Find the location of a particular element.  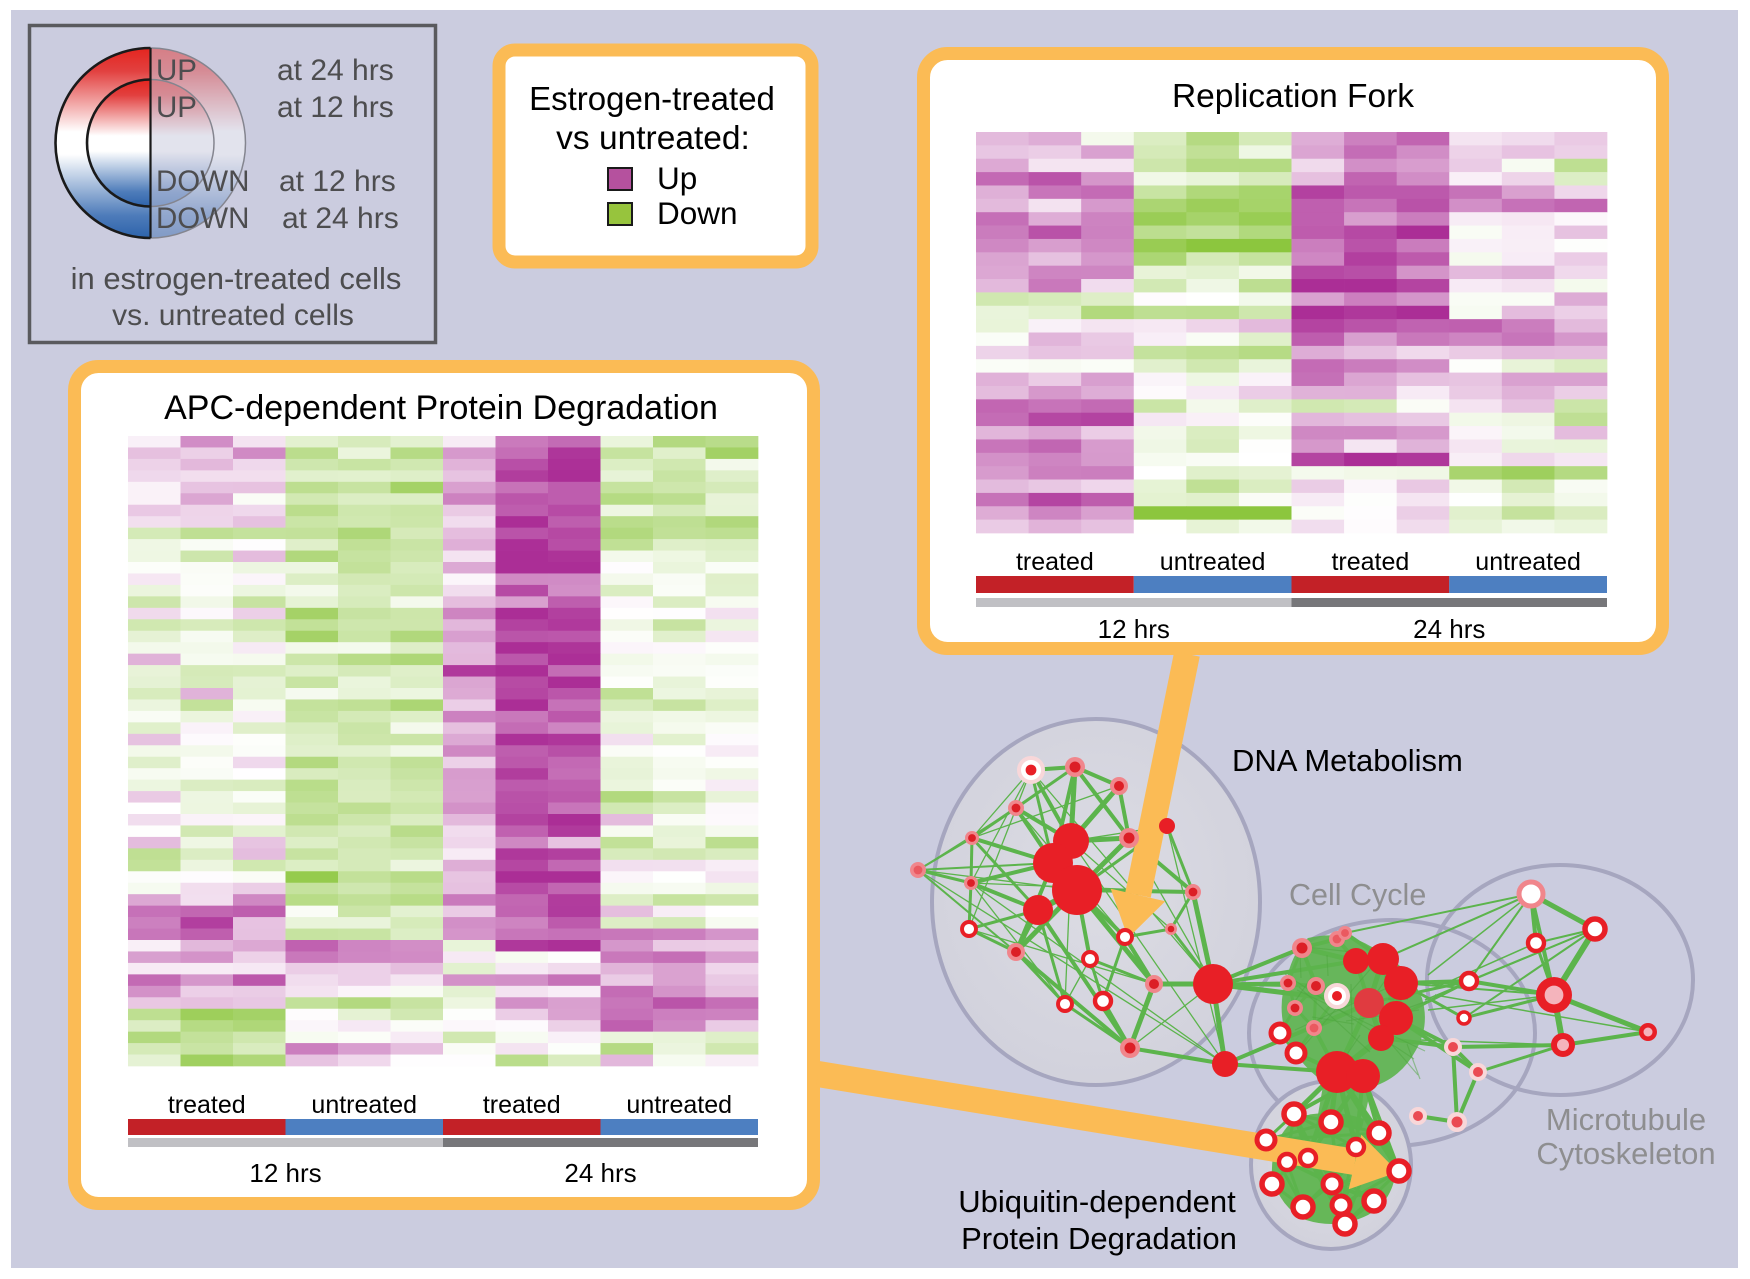

svg-text: Cell Cycle is located at coordinates (1357, 895).